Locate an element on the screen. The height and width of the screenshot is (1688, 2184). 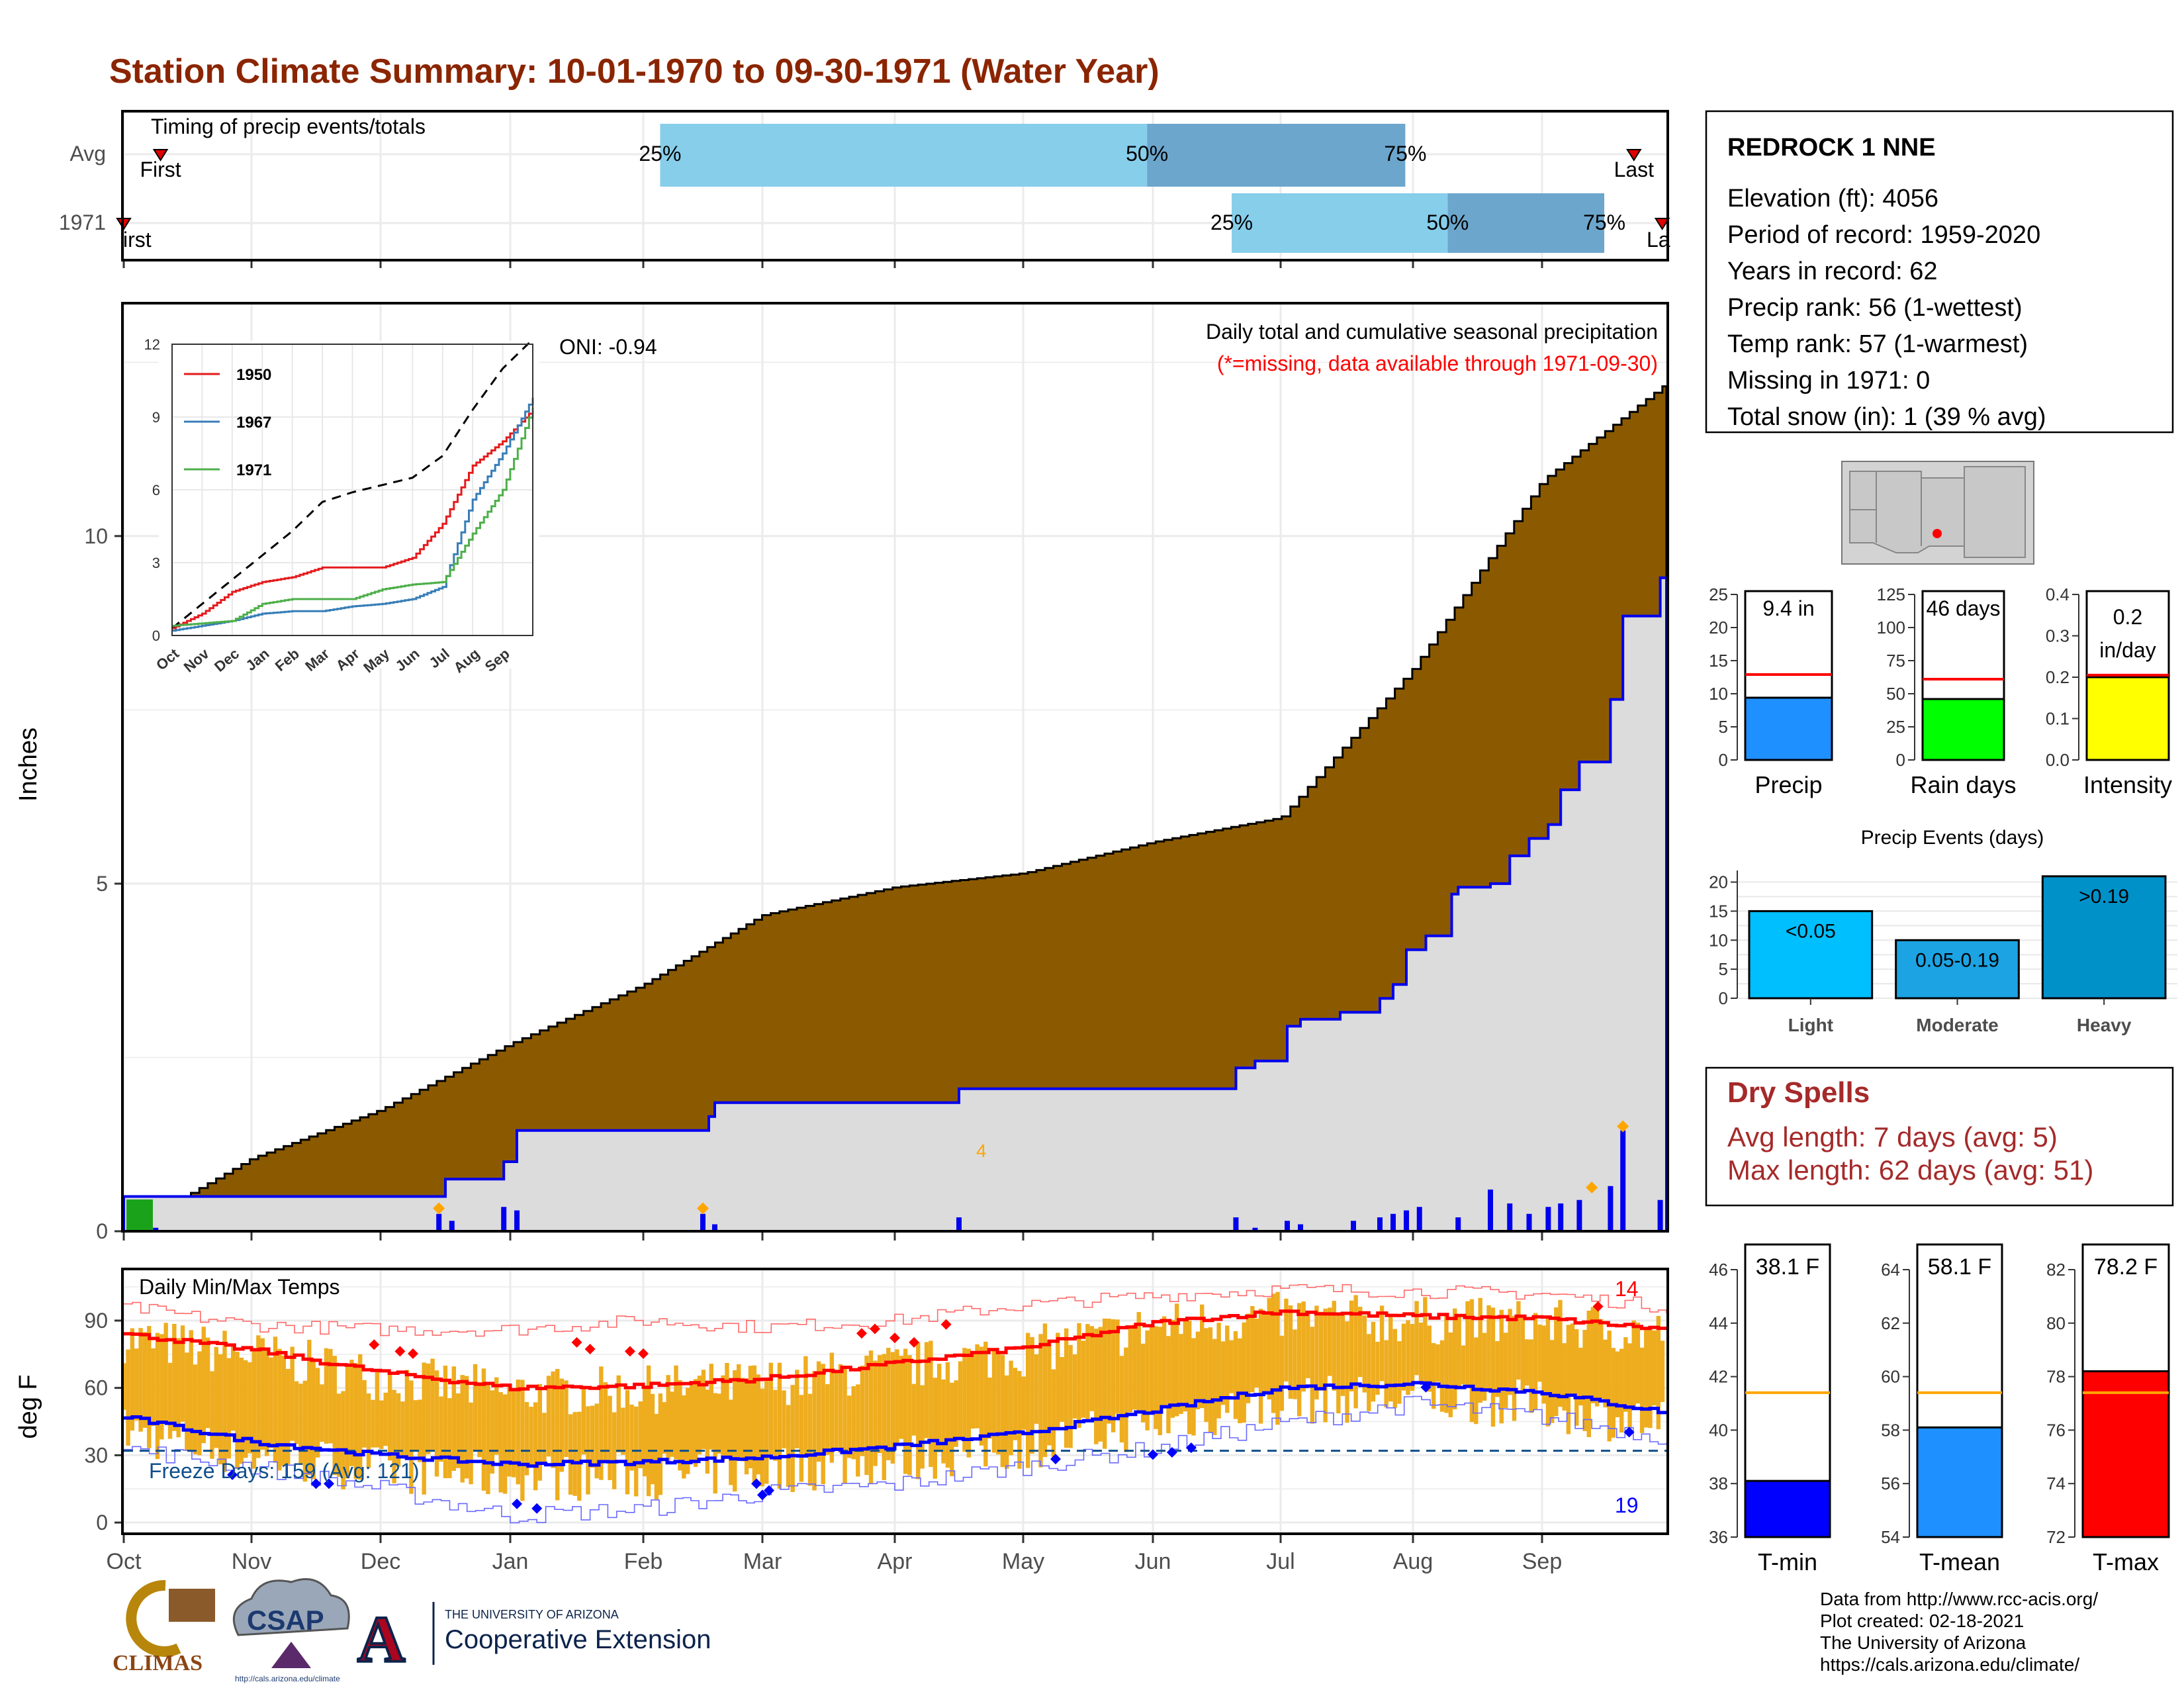
mini-precip-bar is located at coordinates (1963, 729).